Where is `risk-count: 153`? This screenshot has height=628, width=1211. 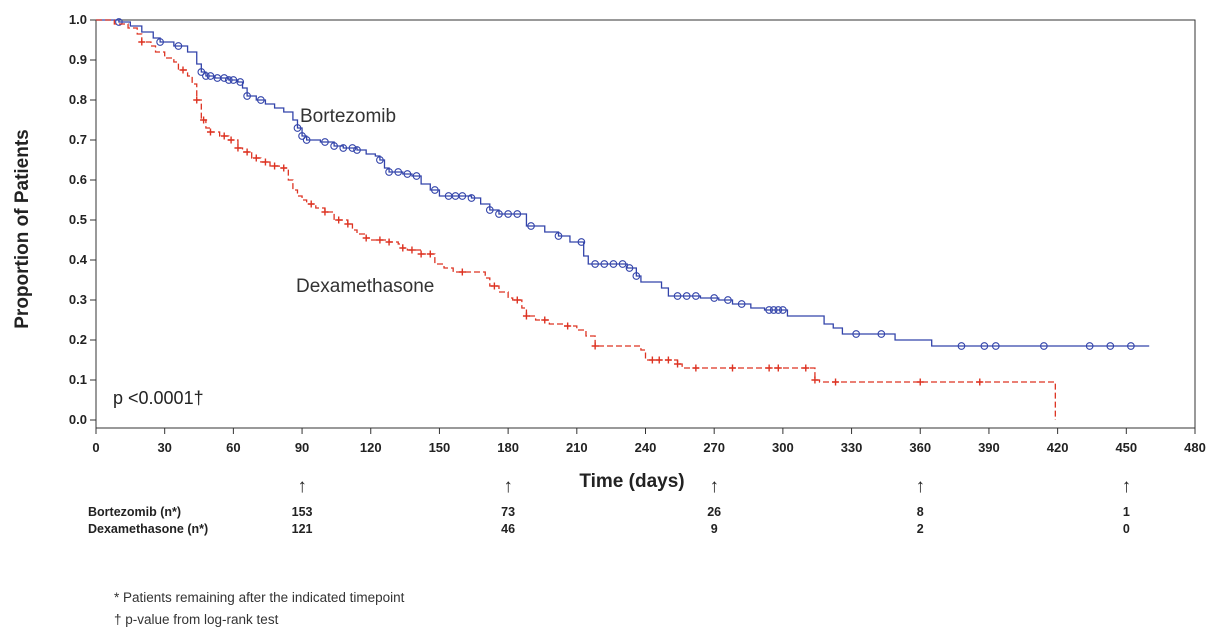
risk-count: 153 is located at coordinates (302, 512).